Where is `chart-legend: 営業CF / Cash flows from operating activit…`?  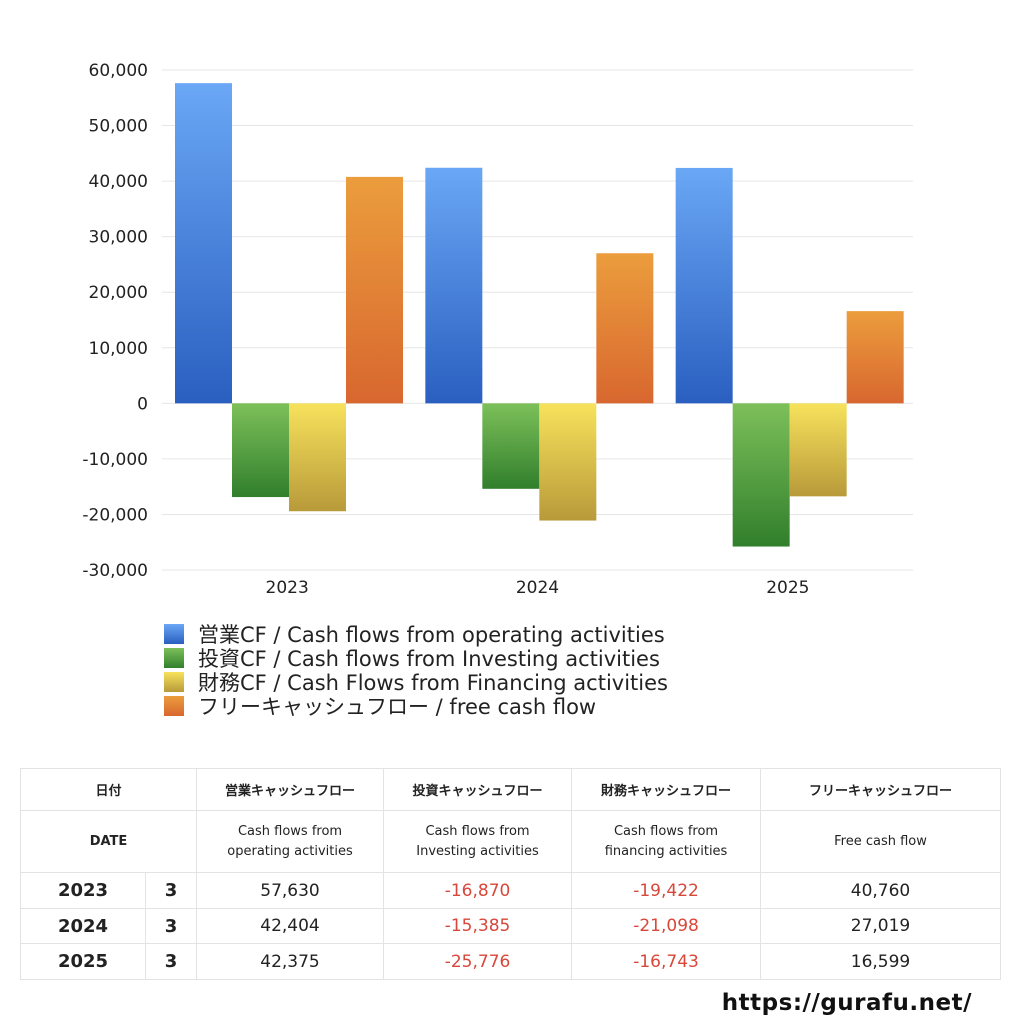
chart-legend: 営業CF / Cash flows from operating activit… is located at coordinates (416, 670).